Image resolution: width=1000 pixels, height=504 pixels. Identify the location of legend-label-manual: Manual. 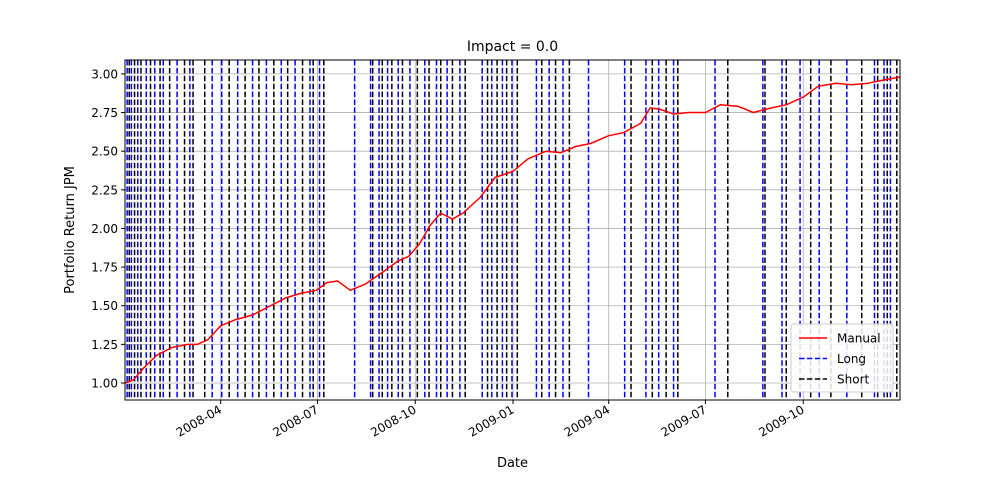
(859, 339).